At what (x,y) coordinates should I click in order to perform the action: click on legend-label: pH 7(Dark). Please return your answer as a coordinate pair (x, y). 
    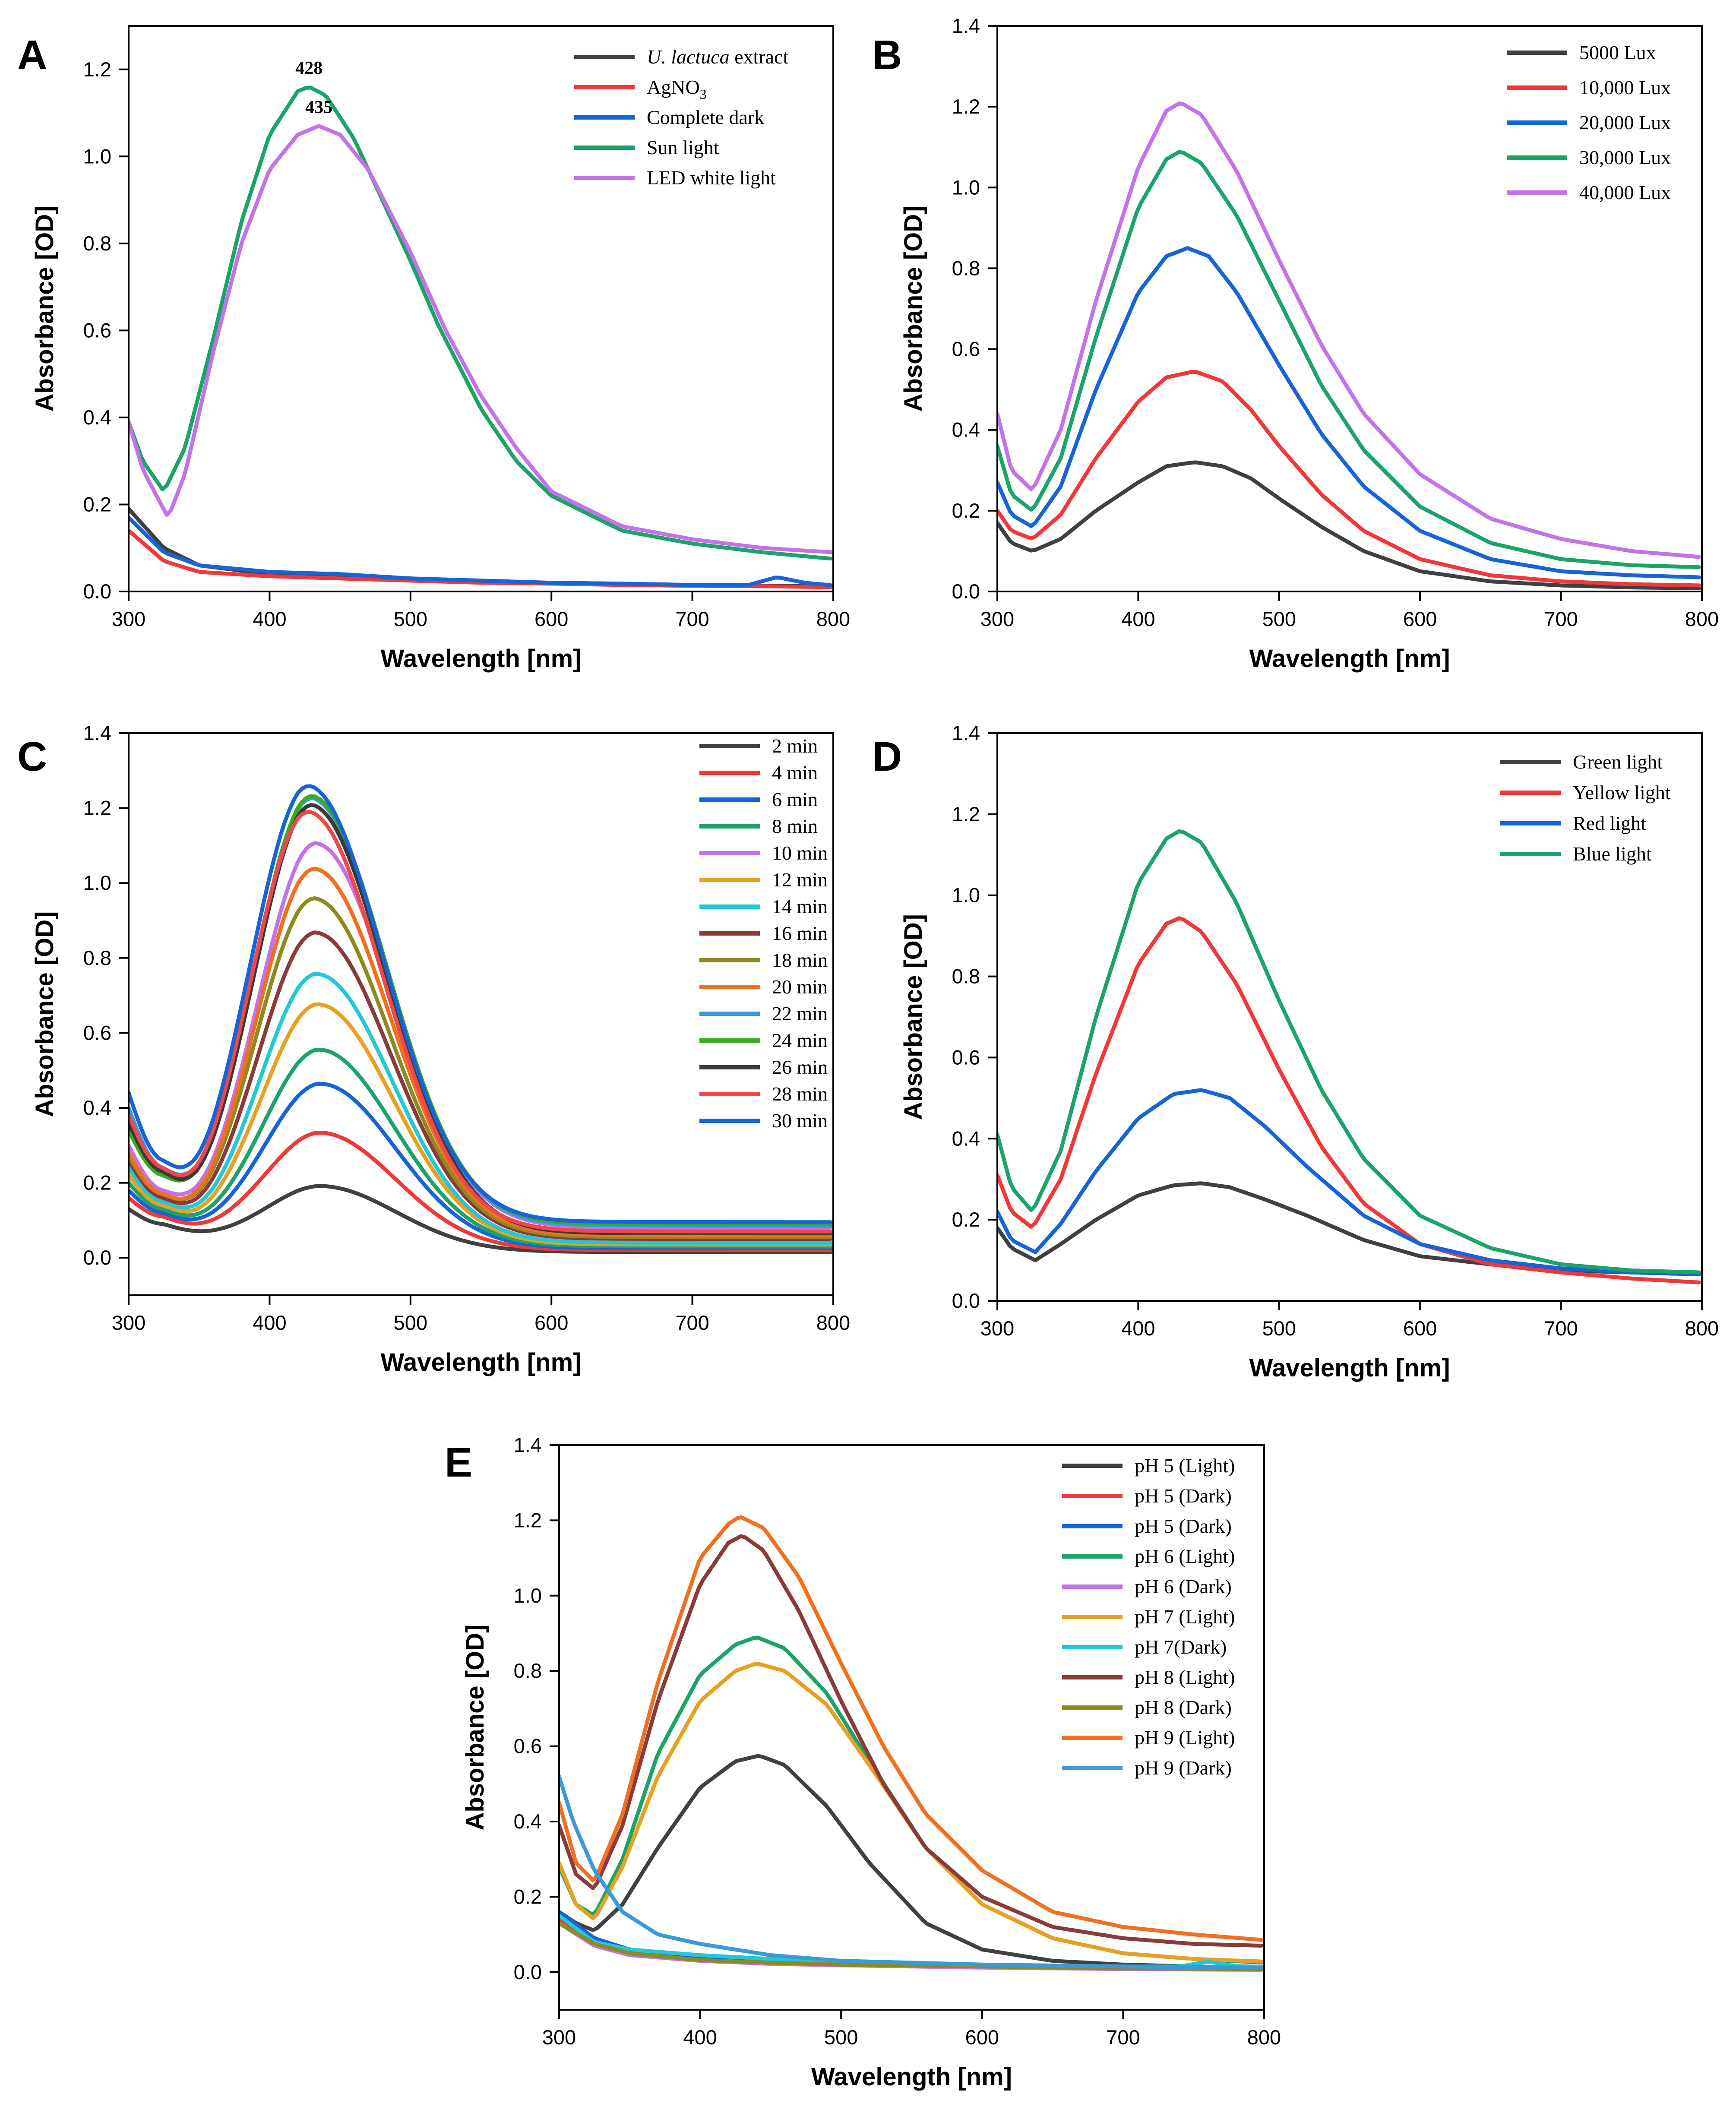
    Looking at the image, I should click on (1181, 1647).